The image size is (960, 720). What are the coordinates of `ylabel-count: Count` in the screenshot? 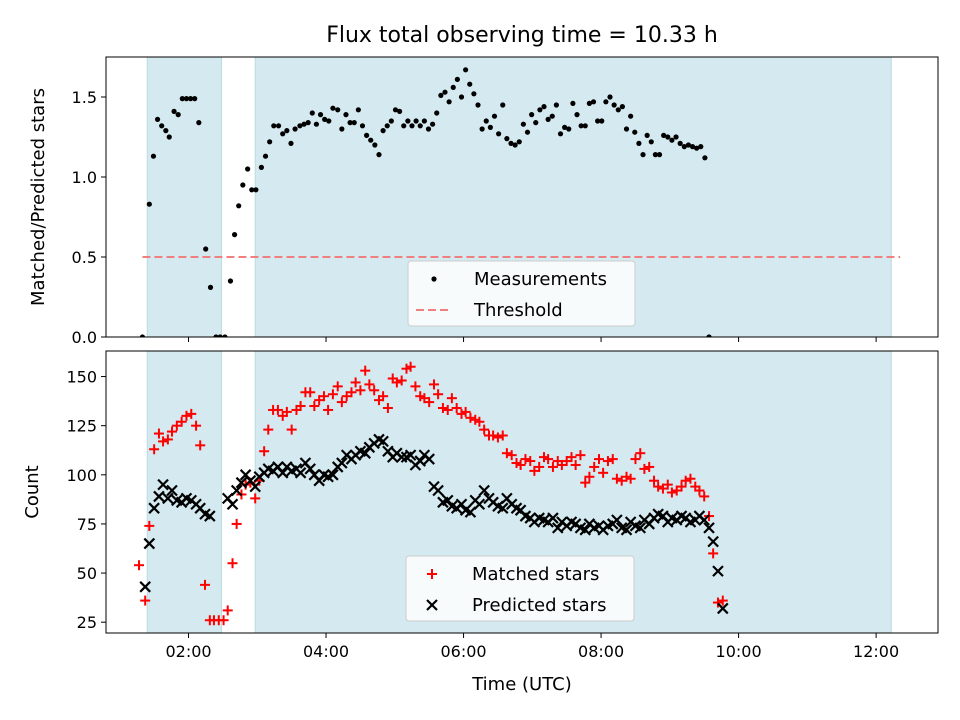 It's located at (32, 491).